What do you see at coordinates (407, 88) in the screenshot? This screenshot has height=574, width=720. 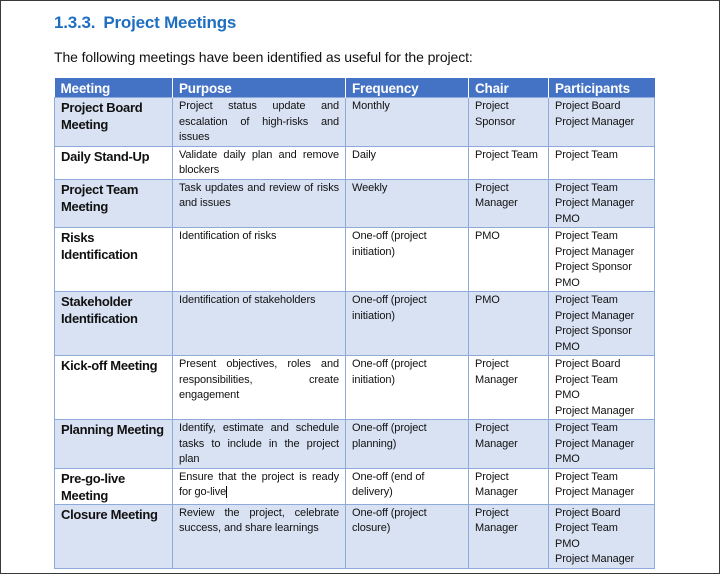 I see `header-frequency: Frequency` at bounding box center [407, 88].